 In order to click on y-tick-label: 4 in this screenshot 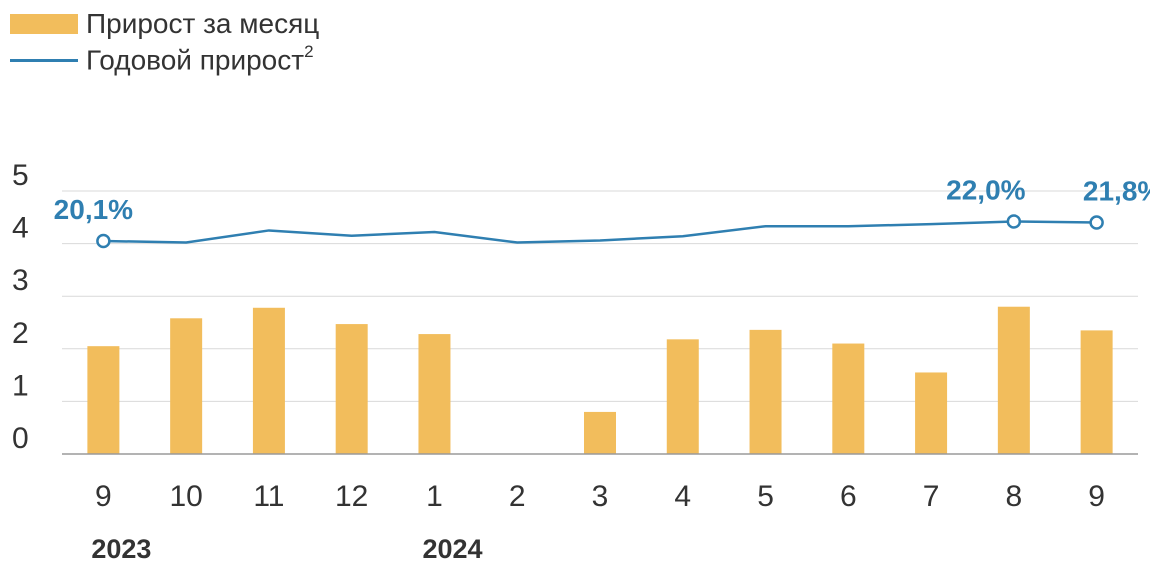, I will do `click(20, 228)`.